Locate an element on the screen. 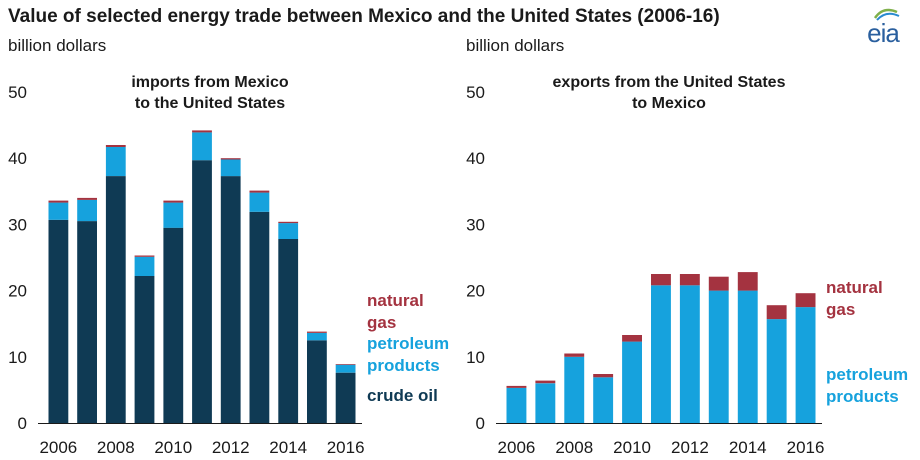  bar-segment-crude_oil-2016 is located at coordinates (345, 397).